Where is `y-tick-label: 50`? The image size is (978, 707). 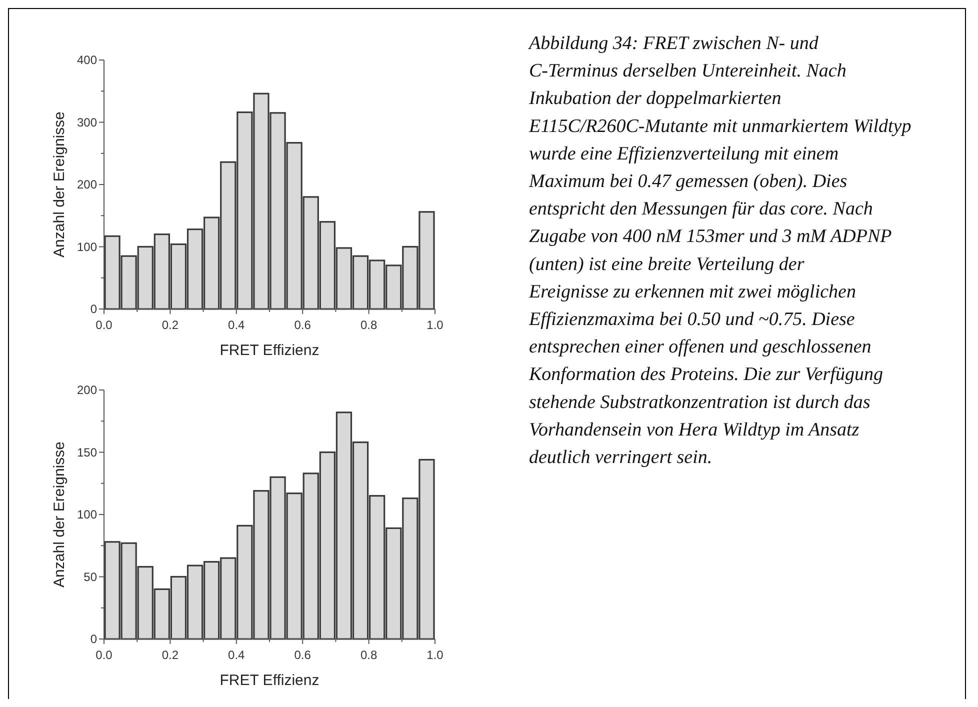 y-tick-label: 50 is located at coordinates (91, 577).